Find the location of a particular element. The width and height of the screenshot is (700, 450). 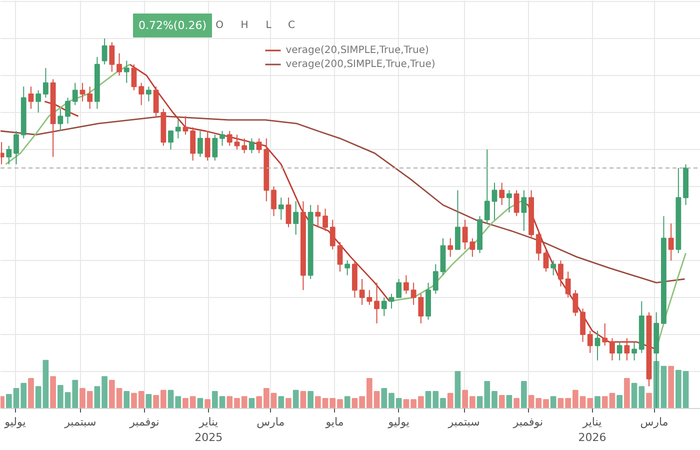

text: L is located at coordinates (269, 25).